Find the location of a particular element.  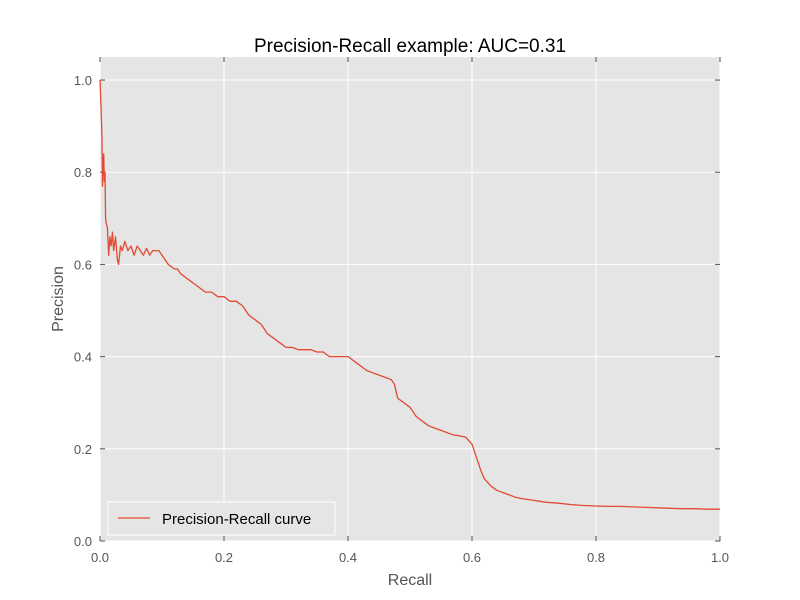

y-tick-label: 0.8 is located at coordinates (83, 172).